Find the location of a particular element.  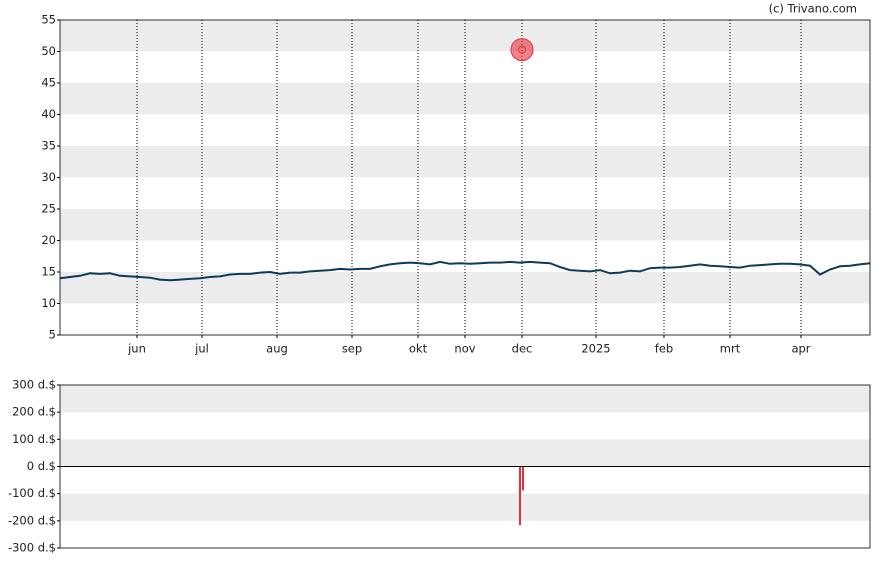

y-tick-label: -100 d.$ is located at coordinates (32, 493).